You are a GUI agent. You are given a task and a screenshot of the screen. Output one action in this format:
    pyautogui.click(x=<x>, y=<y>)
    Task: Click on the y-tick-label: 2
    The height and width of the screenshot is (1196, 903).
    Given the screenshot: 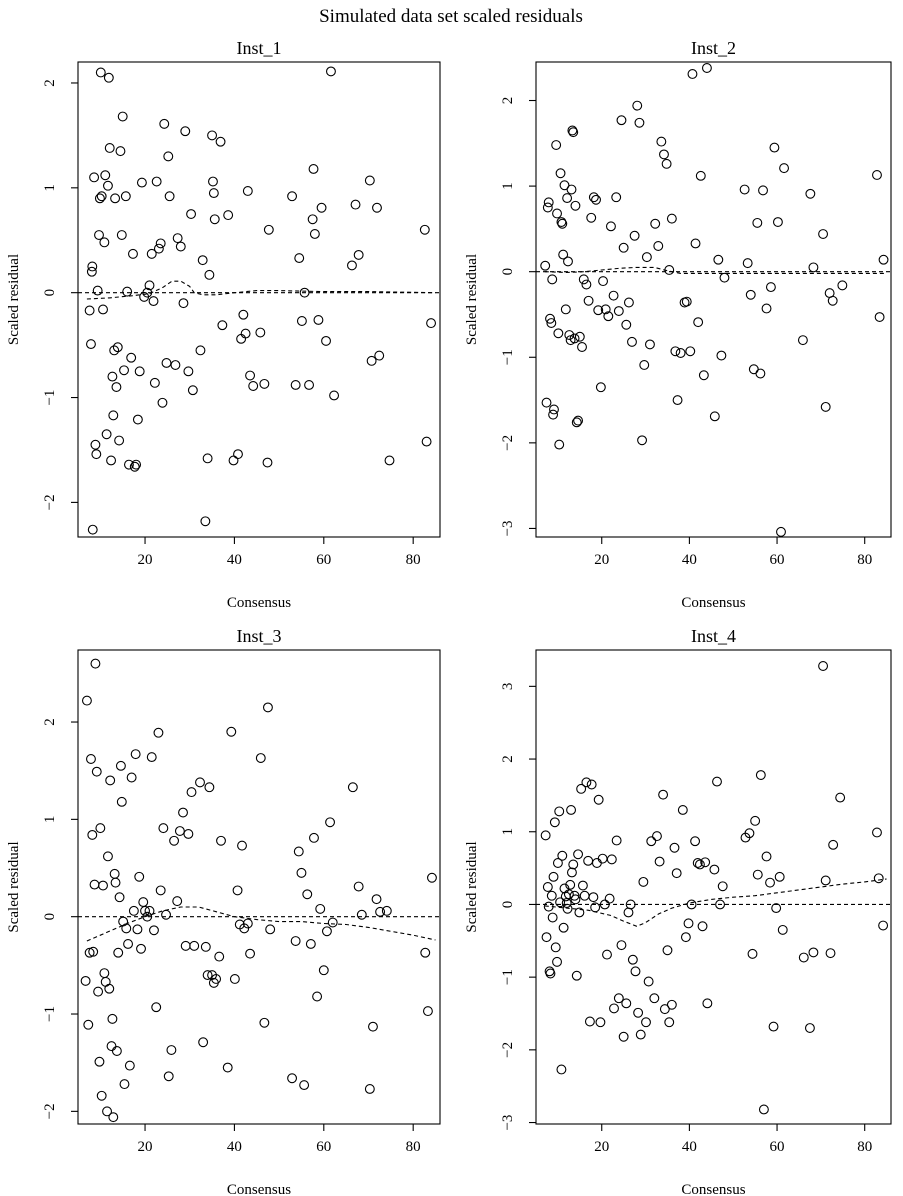 What is the action you would take?
    pyautogui.click(x=508, y=101)
    